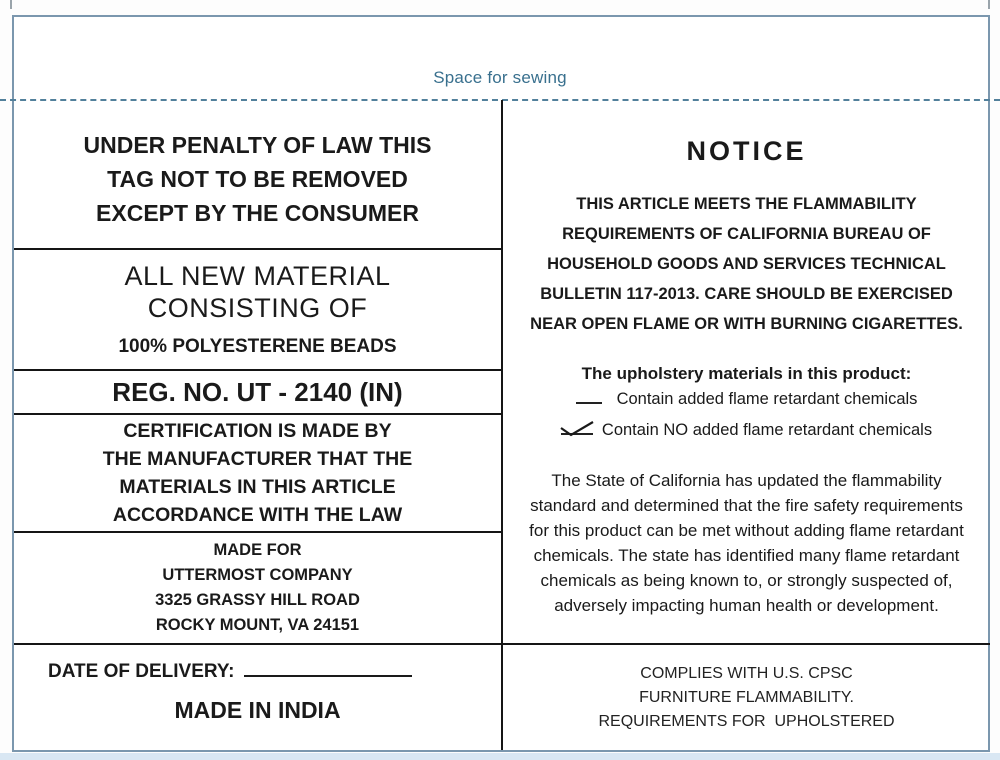  I want to click on unchecked-blank, so click(588, 397).